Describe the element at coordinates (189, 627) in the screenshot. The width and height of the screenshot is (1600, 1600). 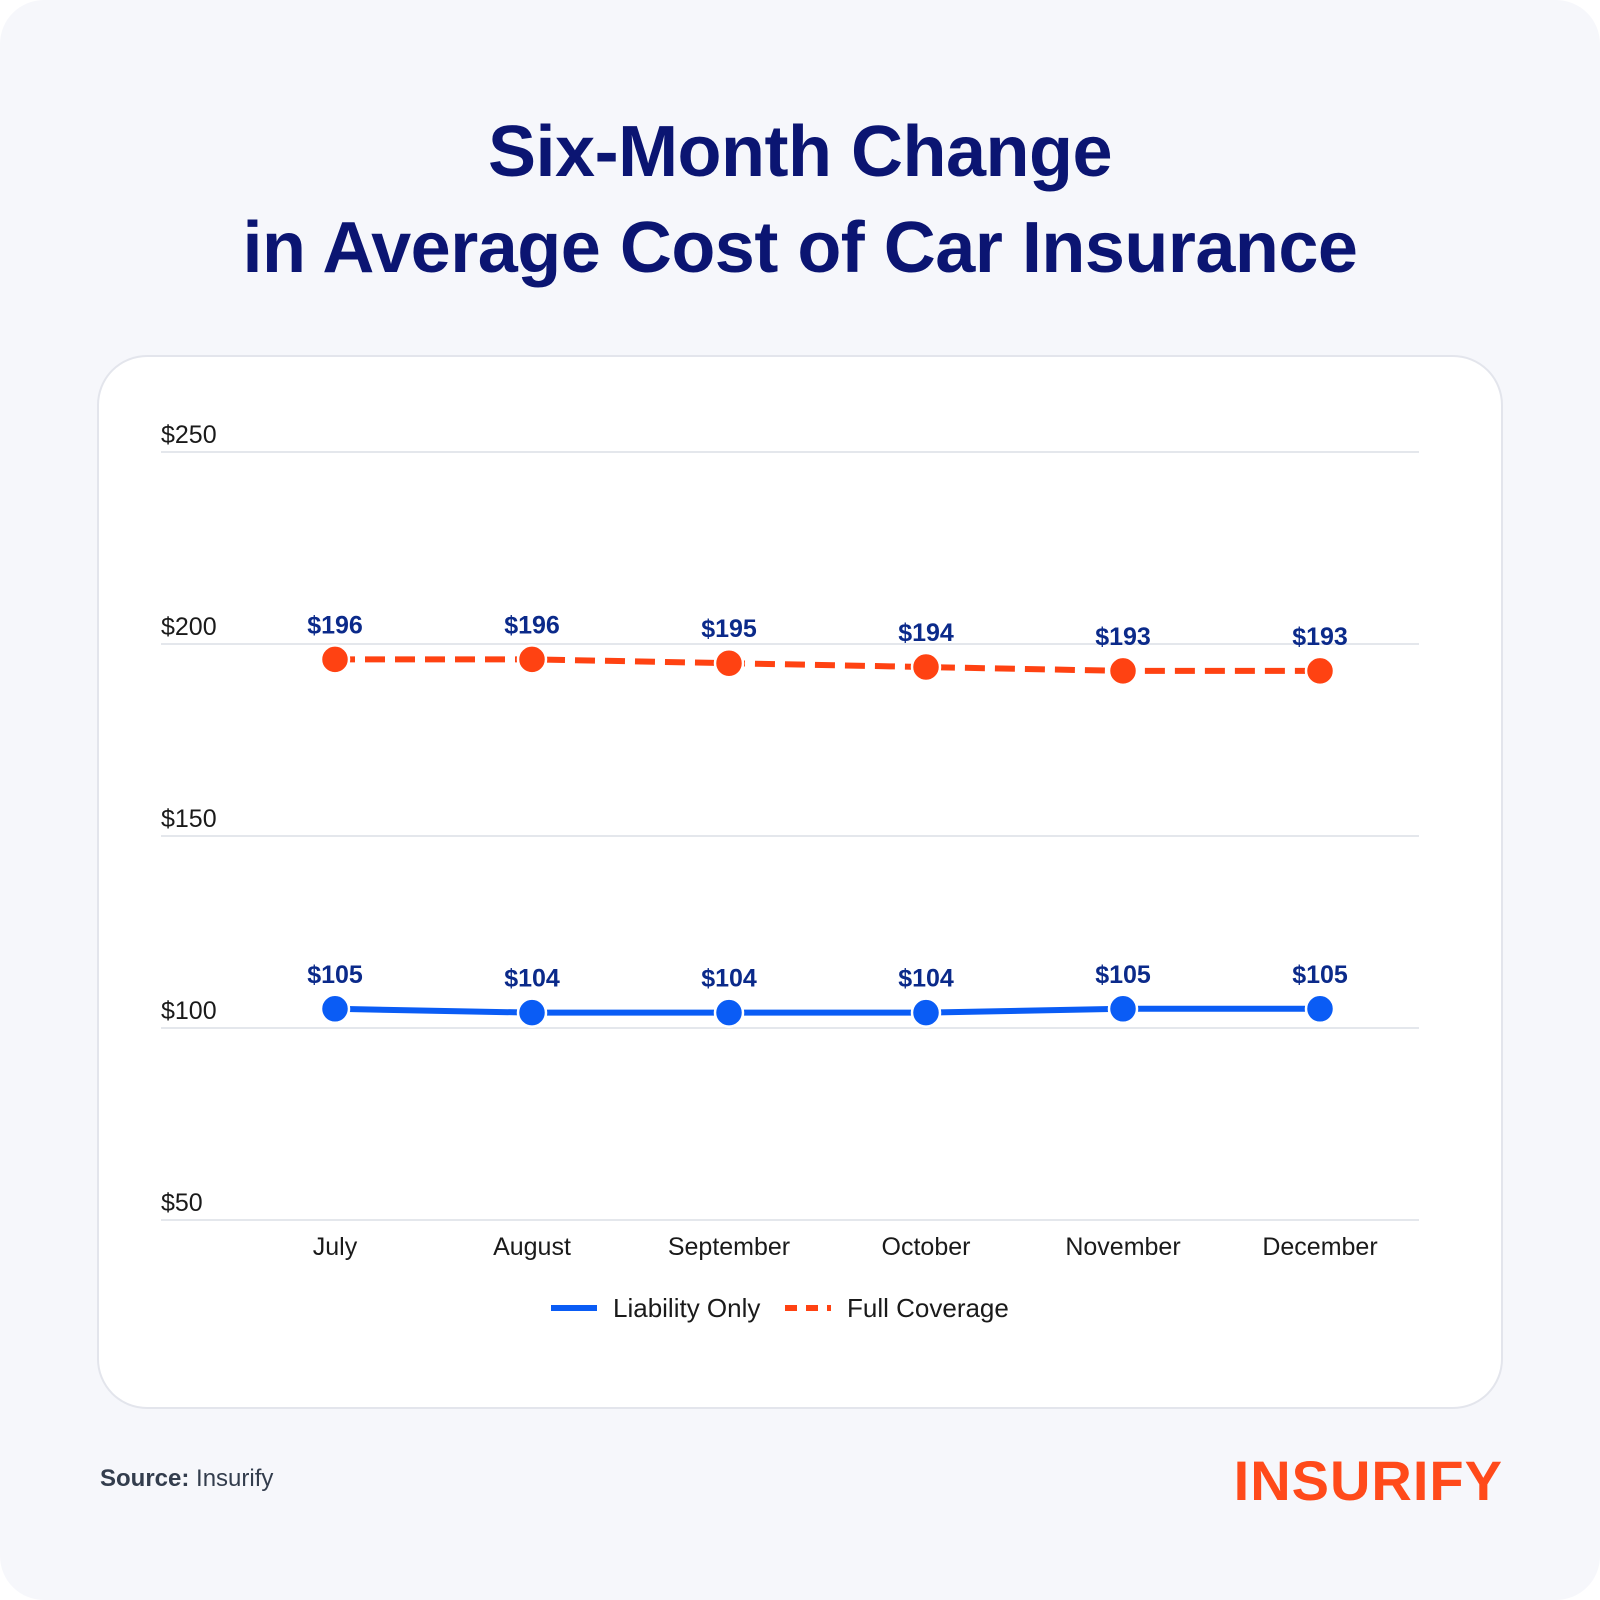
I see `y-tick-label: $200` at that location.